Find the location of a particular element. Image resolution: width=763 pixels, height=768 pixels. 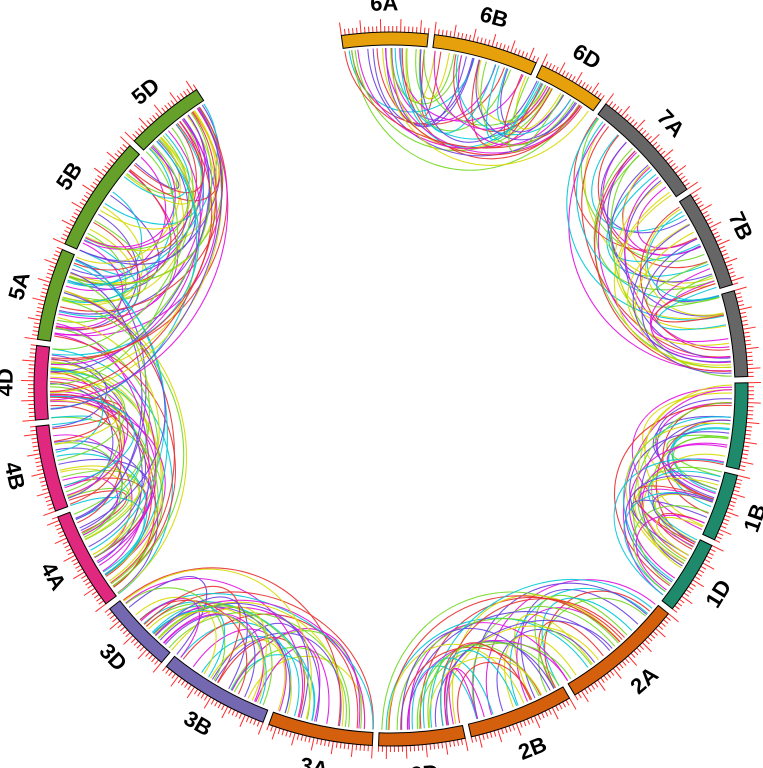

chromosome-band-6d is located at coordinates (568, 88).